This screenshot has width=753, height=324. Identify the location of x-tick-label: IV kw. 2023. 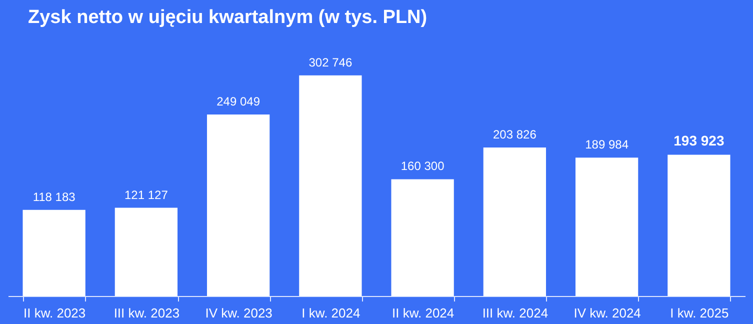
(238, 313).